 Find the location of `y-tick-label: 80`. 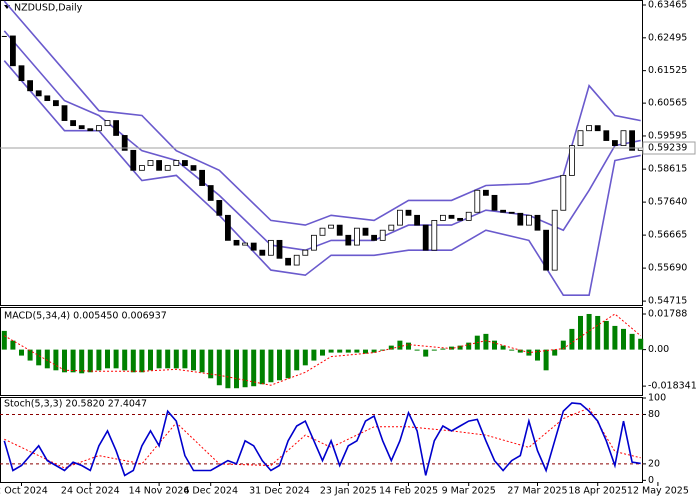

y-tick-label: 80 is located at coordinates (654, 414).